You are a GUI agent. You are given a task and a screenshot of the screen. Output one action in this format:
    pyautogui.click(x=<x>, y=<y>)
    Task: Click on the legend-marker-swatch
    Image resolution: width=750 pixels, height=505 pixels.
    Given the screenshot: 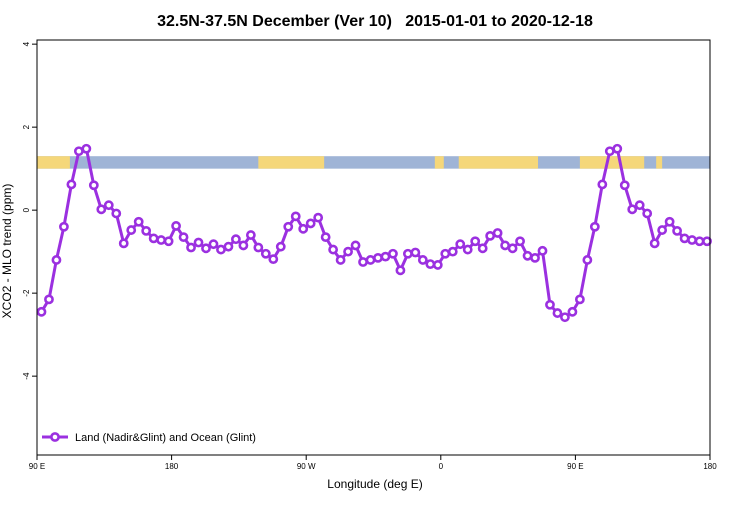 What is the action you would take?
    pyautogui.click(x=55, y=437)
    